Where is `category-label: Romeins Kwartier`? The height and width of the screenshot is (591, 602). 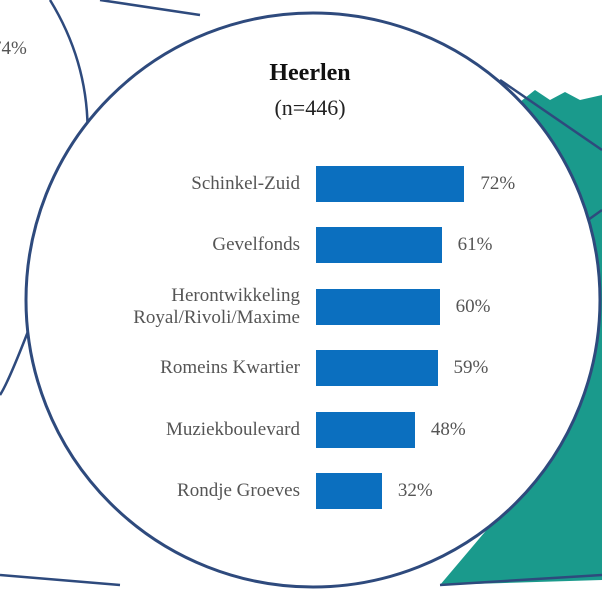 category-label: Romeins Kwartier is located at coordinates (230, 368).